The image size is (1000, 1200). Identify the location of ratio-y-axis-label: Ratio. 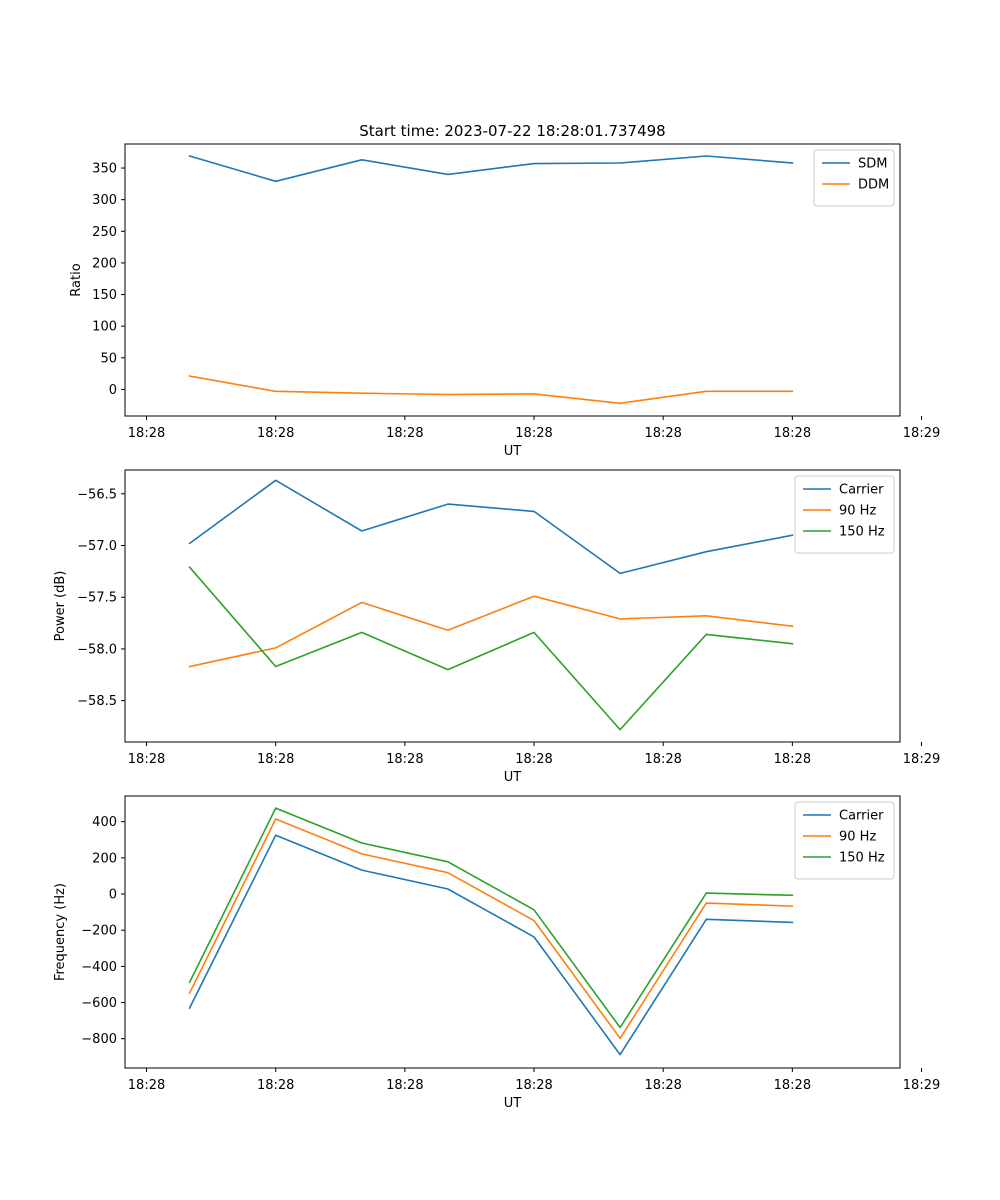
(76, 279).